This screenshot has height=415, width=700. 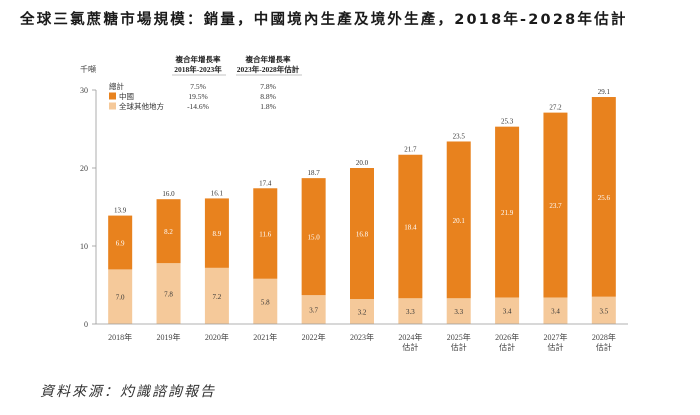 What do you see at coordinates (459, 342) in the screenshot?
I see `x-tick-label: 2025年估計` at bounding box center [459, 342].